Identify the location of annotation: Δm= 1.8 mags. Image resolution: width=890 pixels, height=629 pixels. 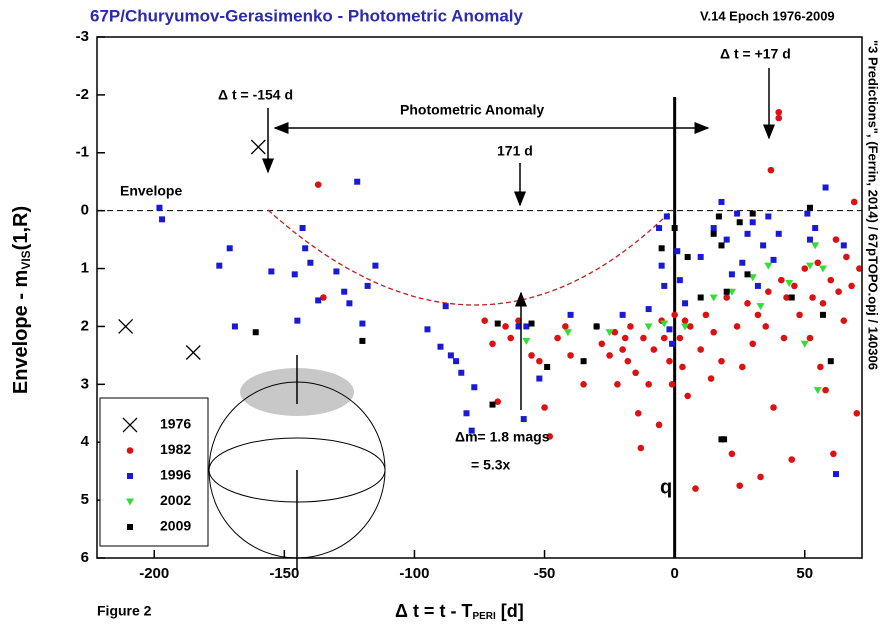
(502, 437).